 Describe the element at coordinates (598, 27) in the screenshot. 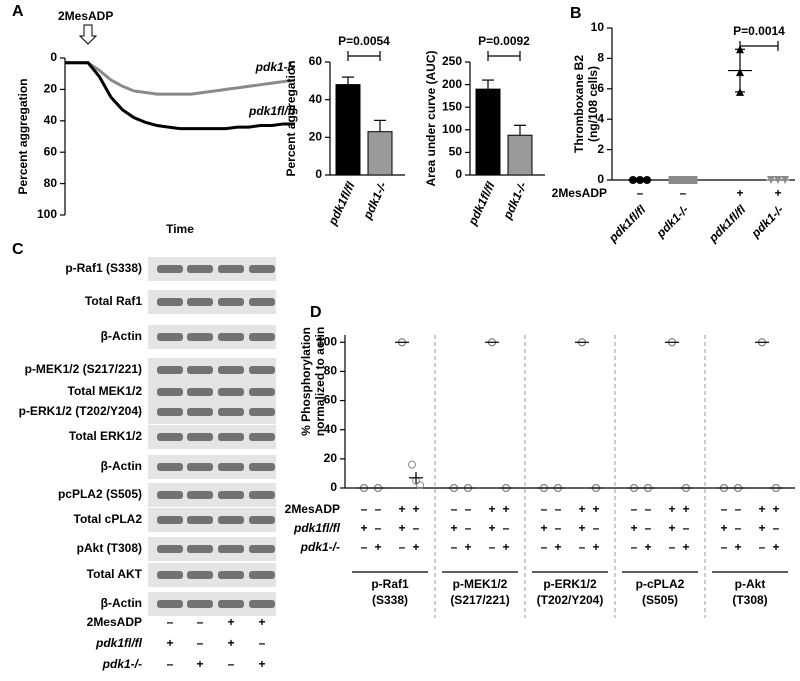

I see `y-tick-label: 10` at that location.